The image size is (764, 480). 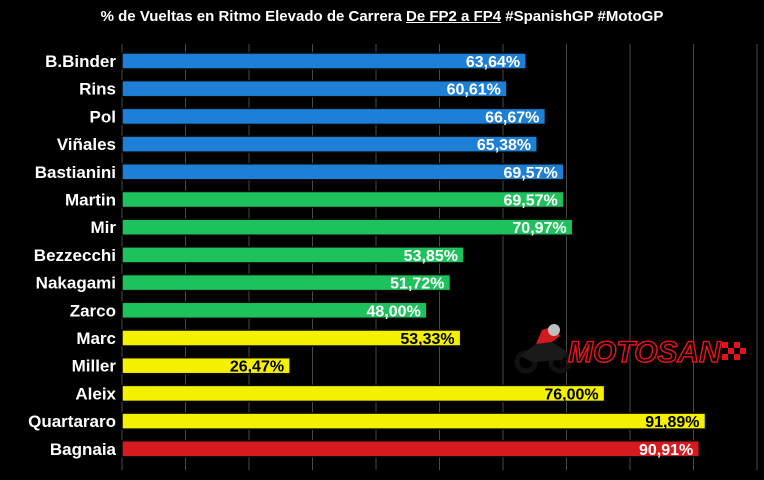 I want to click on title-prefix: % de Vueltas en Ritmo Elevado de Carrera, so click(x=251, y=16).